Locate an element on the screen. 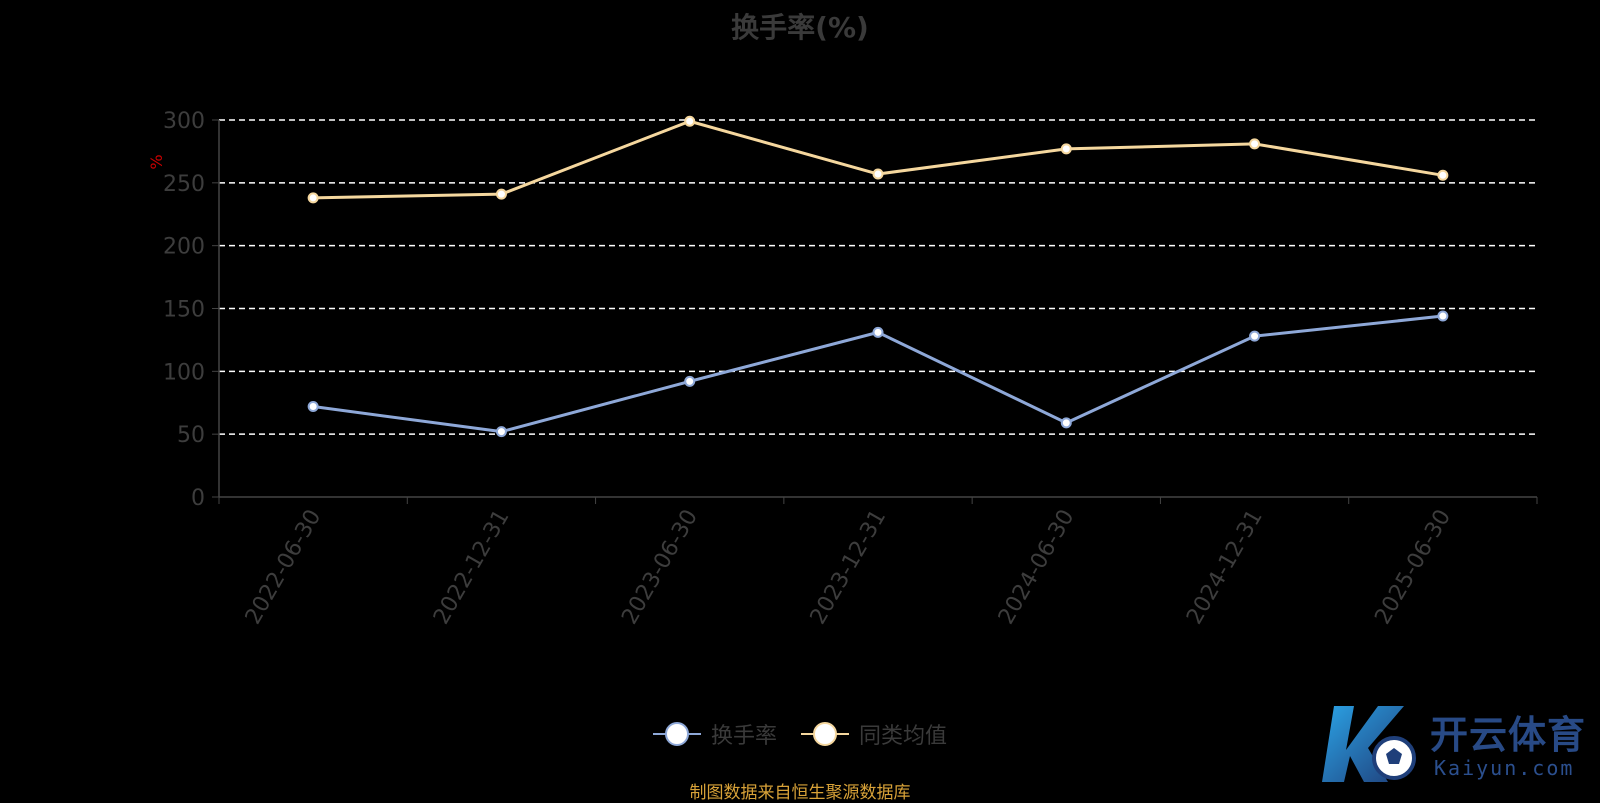 The height and width of the screenshot is (803, 1600). legend-item-turnover: 换手率 is located at coordinates (714, 734).